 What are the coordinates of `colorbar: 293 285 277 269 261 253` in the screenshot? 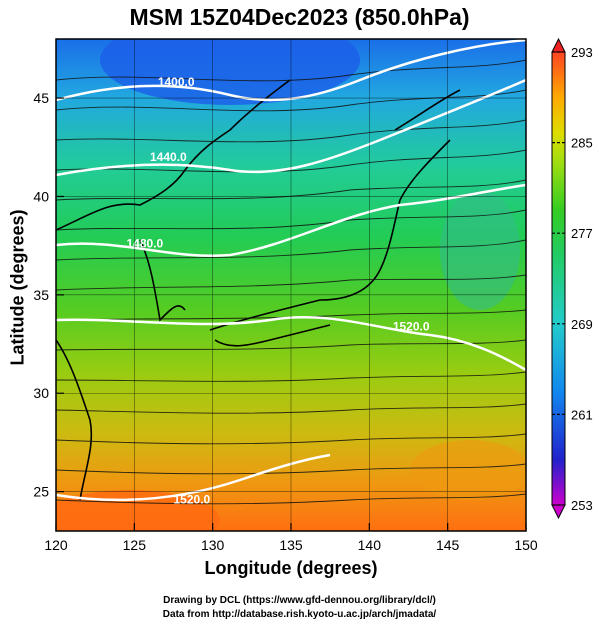 It's located at (572, 278).